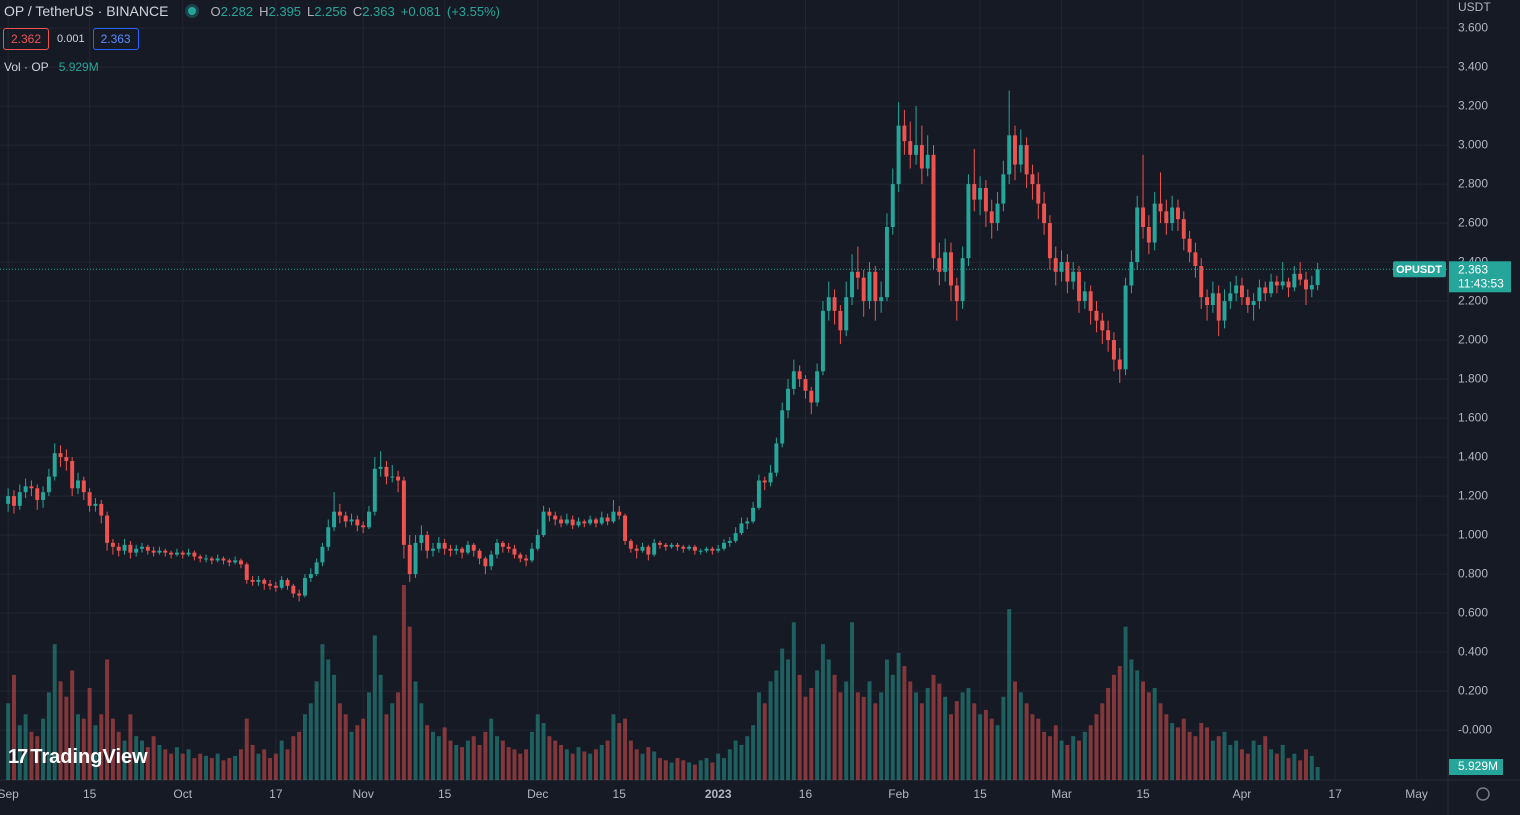  I want to click on brand: 17 TradingView, so click(78, 757).